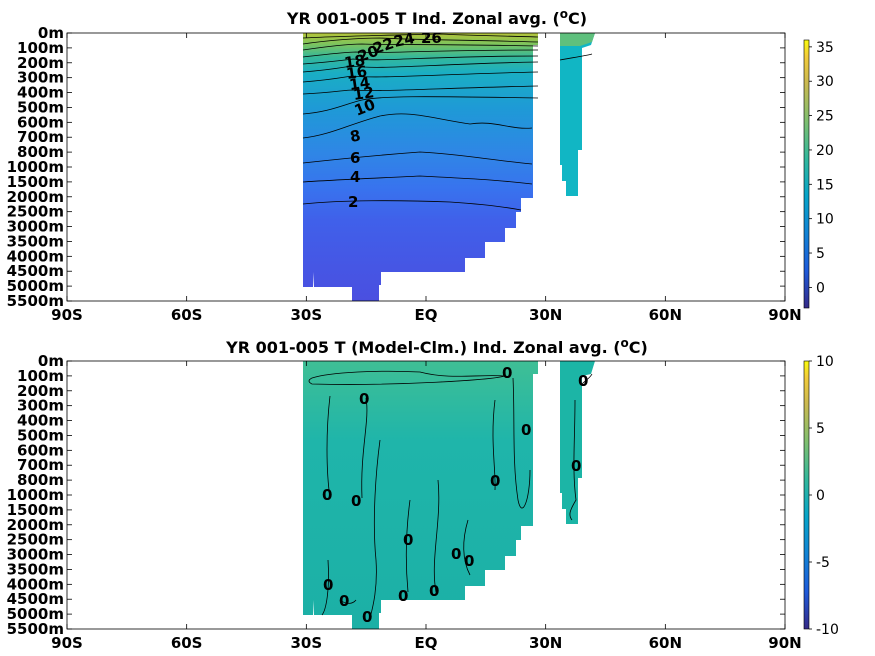 Image resolution: width=875 pixels, height=656 pixels. I want to click on bottom-y-tick-label: 5500m, so click(35, 629).